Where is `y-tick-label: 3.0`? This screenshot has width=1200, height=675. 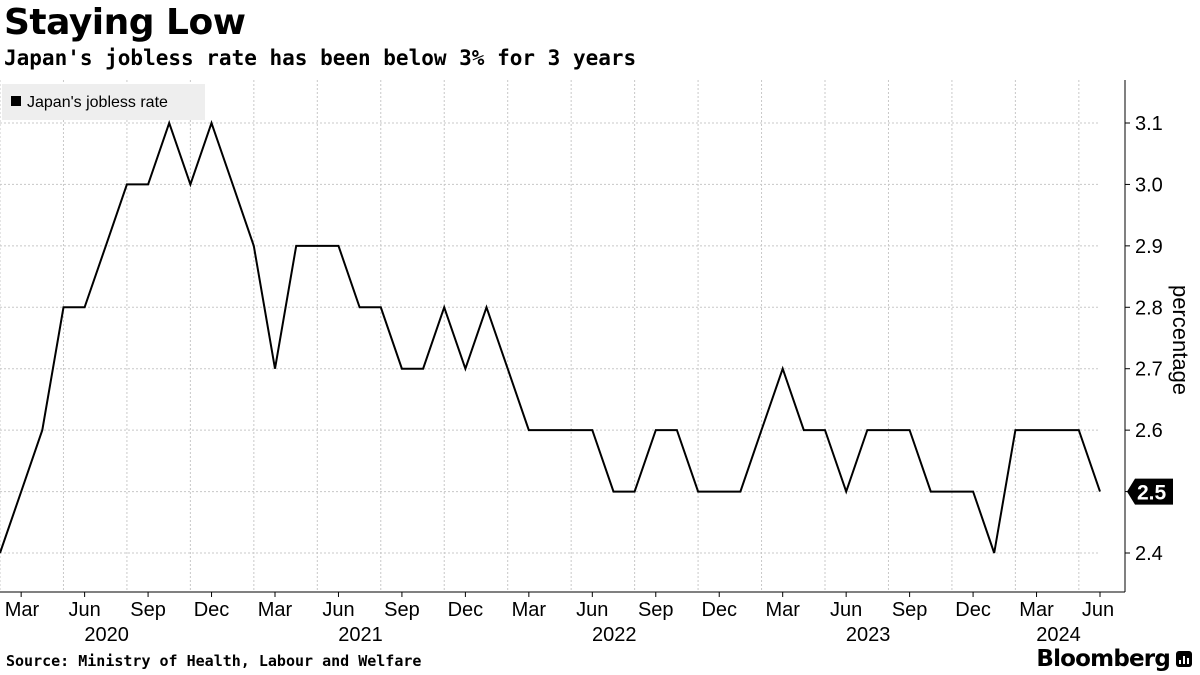
y-tick-label: 3.0 is located at coordinates (1149, 185).